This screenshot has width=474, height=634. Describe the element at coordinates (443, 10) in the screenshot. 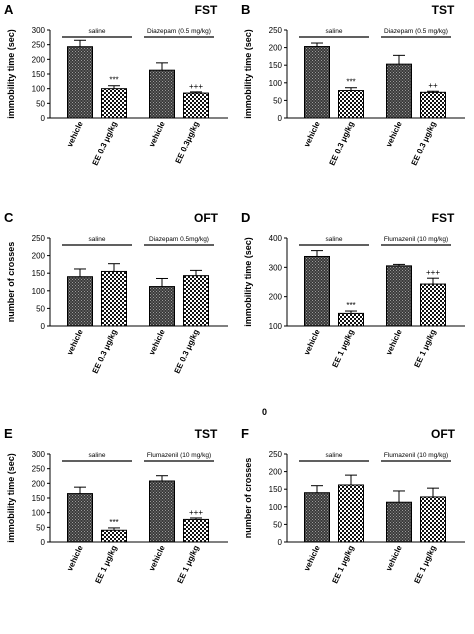

I see `chart-title: TST` at that location.